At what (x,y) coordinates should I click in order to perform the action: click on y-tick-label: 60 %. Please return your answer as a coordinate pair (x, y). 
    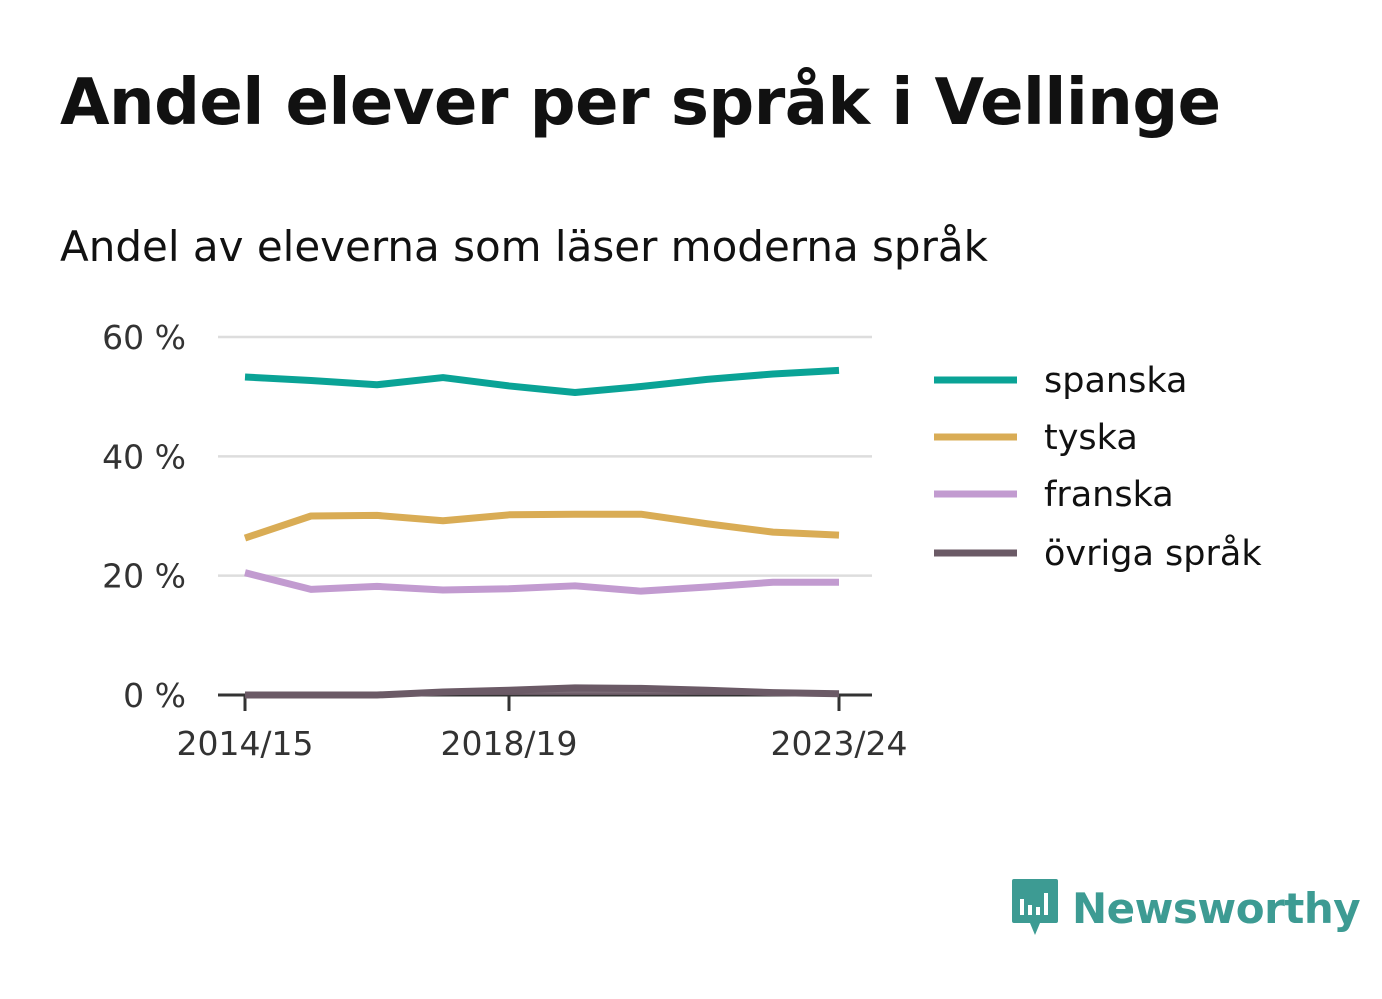
    Looking at the image, I should click on (144, 337).